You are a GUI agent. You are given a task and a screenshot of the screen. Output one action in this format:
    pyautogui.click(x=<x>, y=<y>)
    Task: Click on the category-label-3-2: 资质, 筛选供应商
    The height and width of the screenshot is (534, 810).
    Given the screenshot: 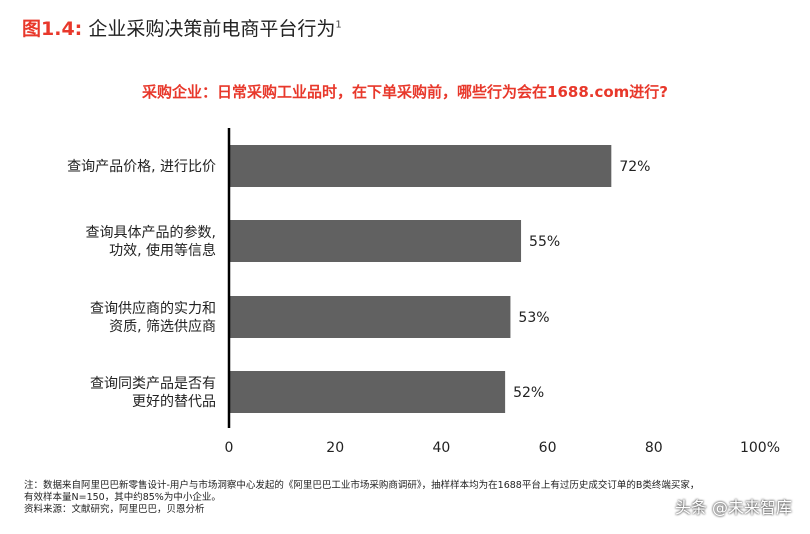 What is the action you would take?
    pyautogui.click(x=162, y=326)
    